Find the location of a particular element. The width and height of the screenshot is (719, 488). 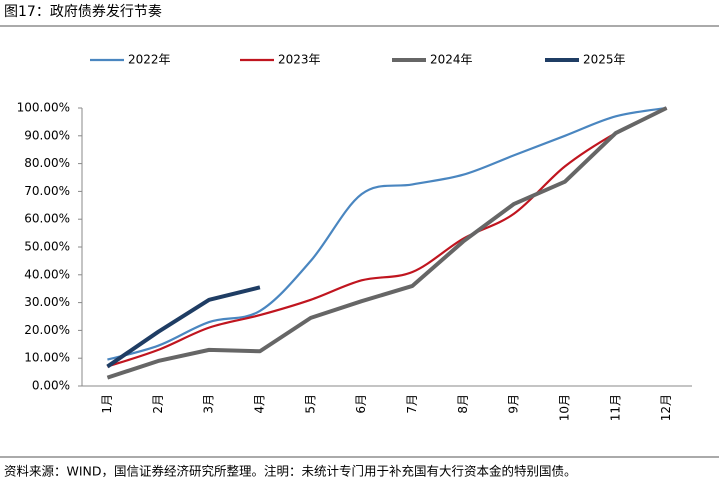

x-tick-label: 8月 is located at coordinates (463, 404).